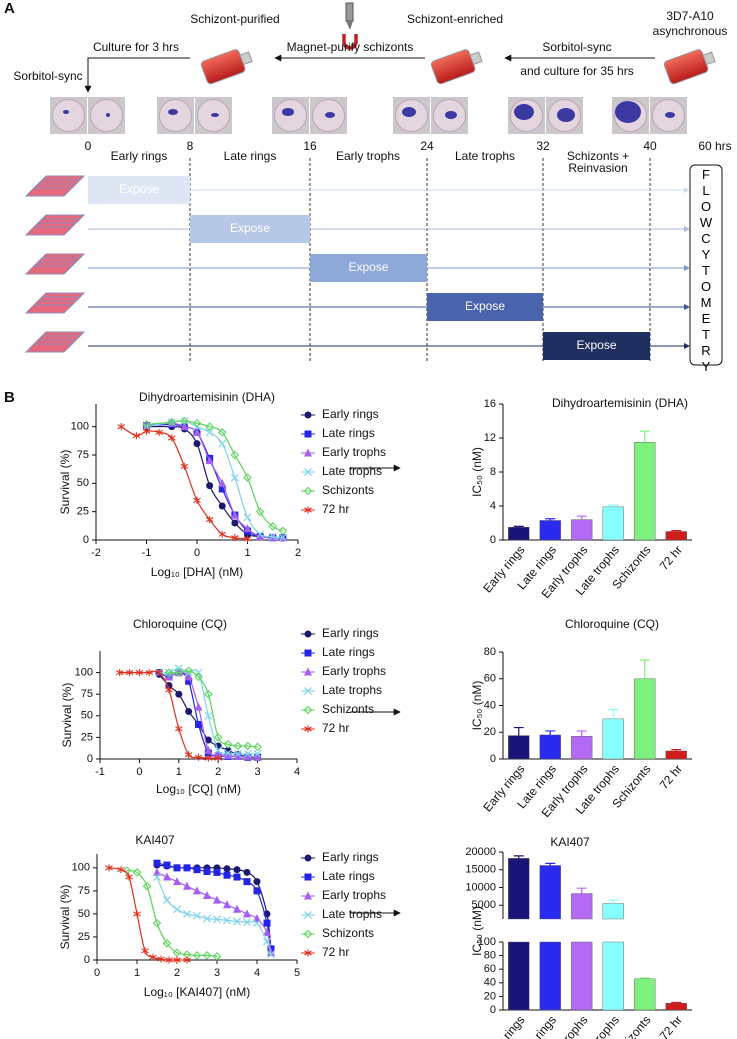  What do you see at coordinates (485, 156) in the screenshot?
I see `stage-label: Late trophs` at bounding box center [485, 156].